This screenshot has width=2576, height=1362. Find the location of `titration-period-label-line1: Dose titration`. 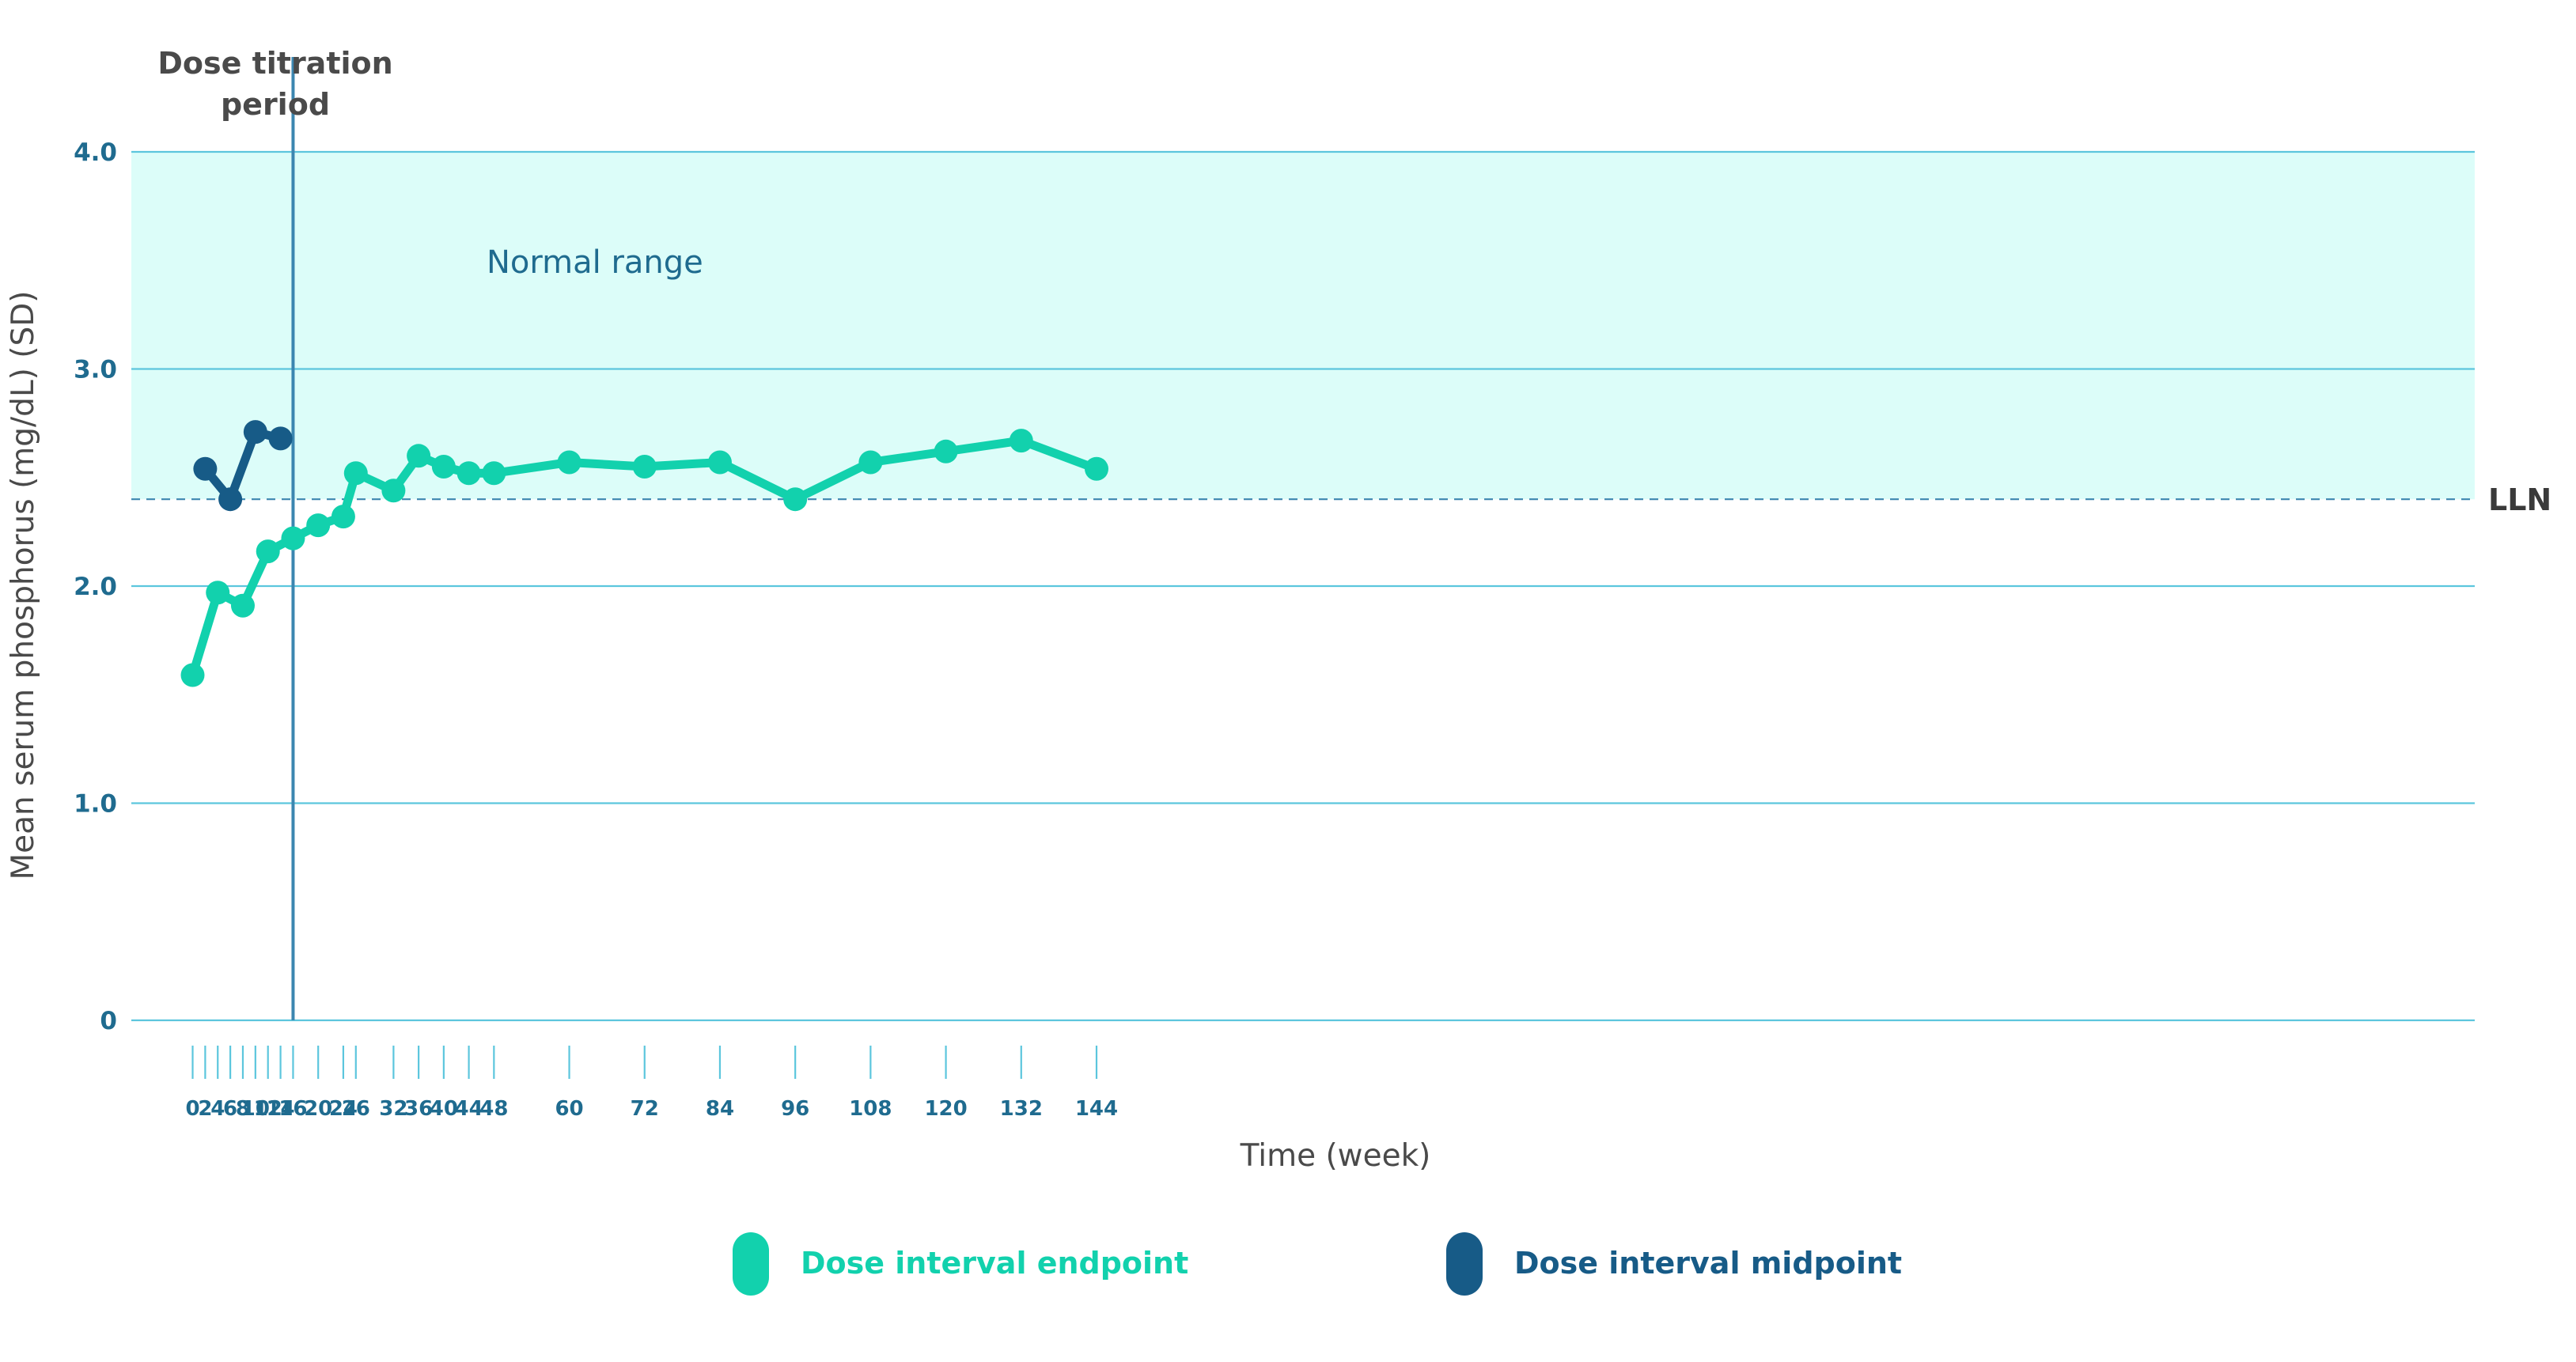

titration-period-label-line1: Dose titration is located at coordinates (274, 64).